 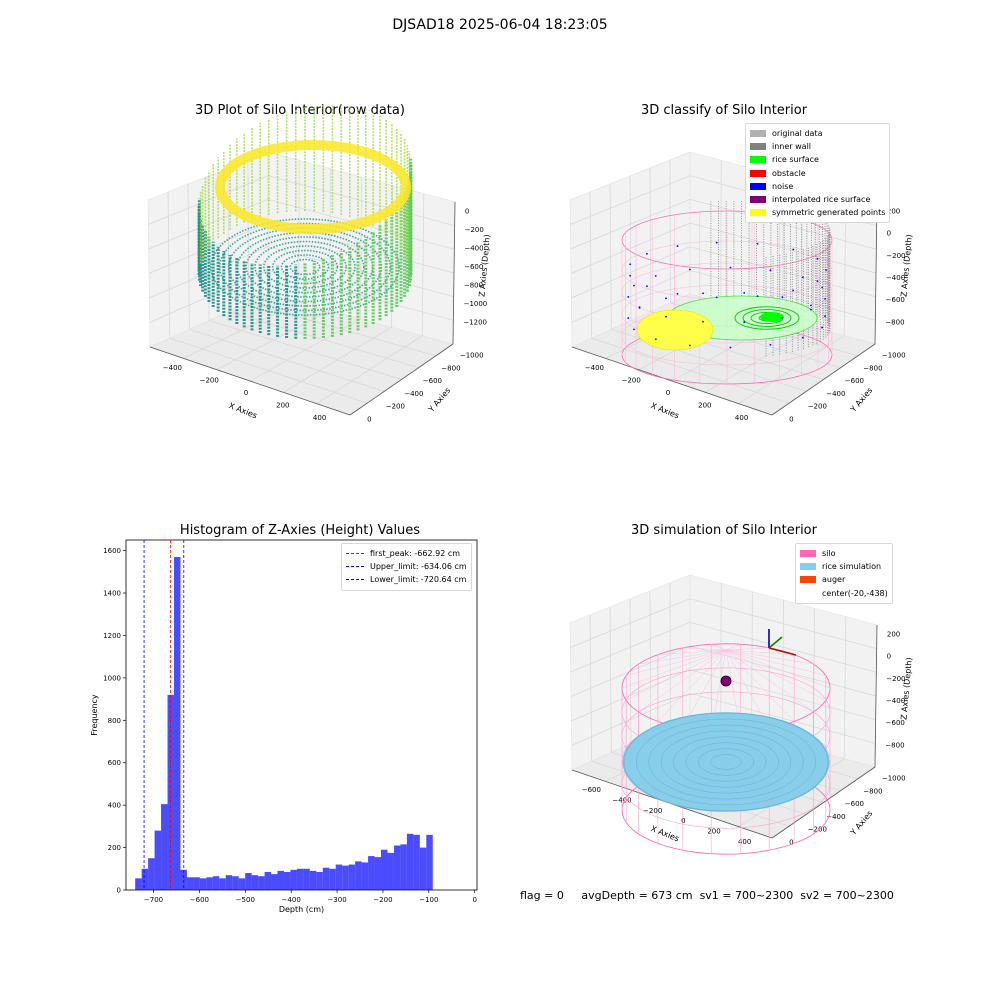 I want to click on legend-entry: Upper_limit: -634.06 cm, so click(x=406, y=566).